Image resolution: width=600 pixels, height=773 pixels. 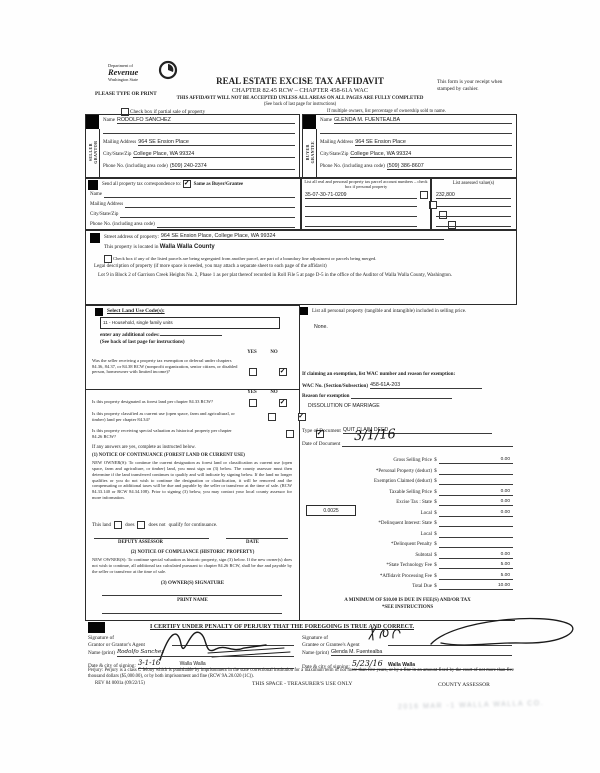 What do you see at coordinates (416, 130) in the screenshot?
I see `buyer-extra-line` at bounding box center [416, 130].